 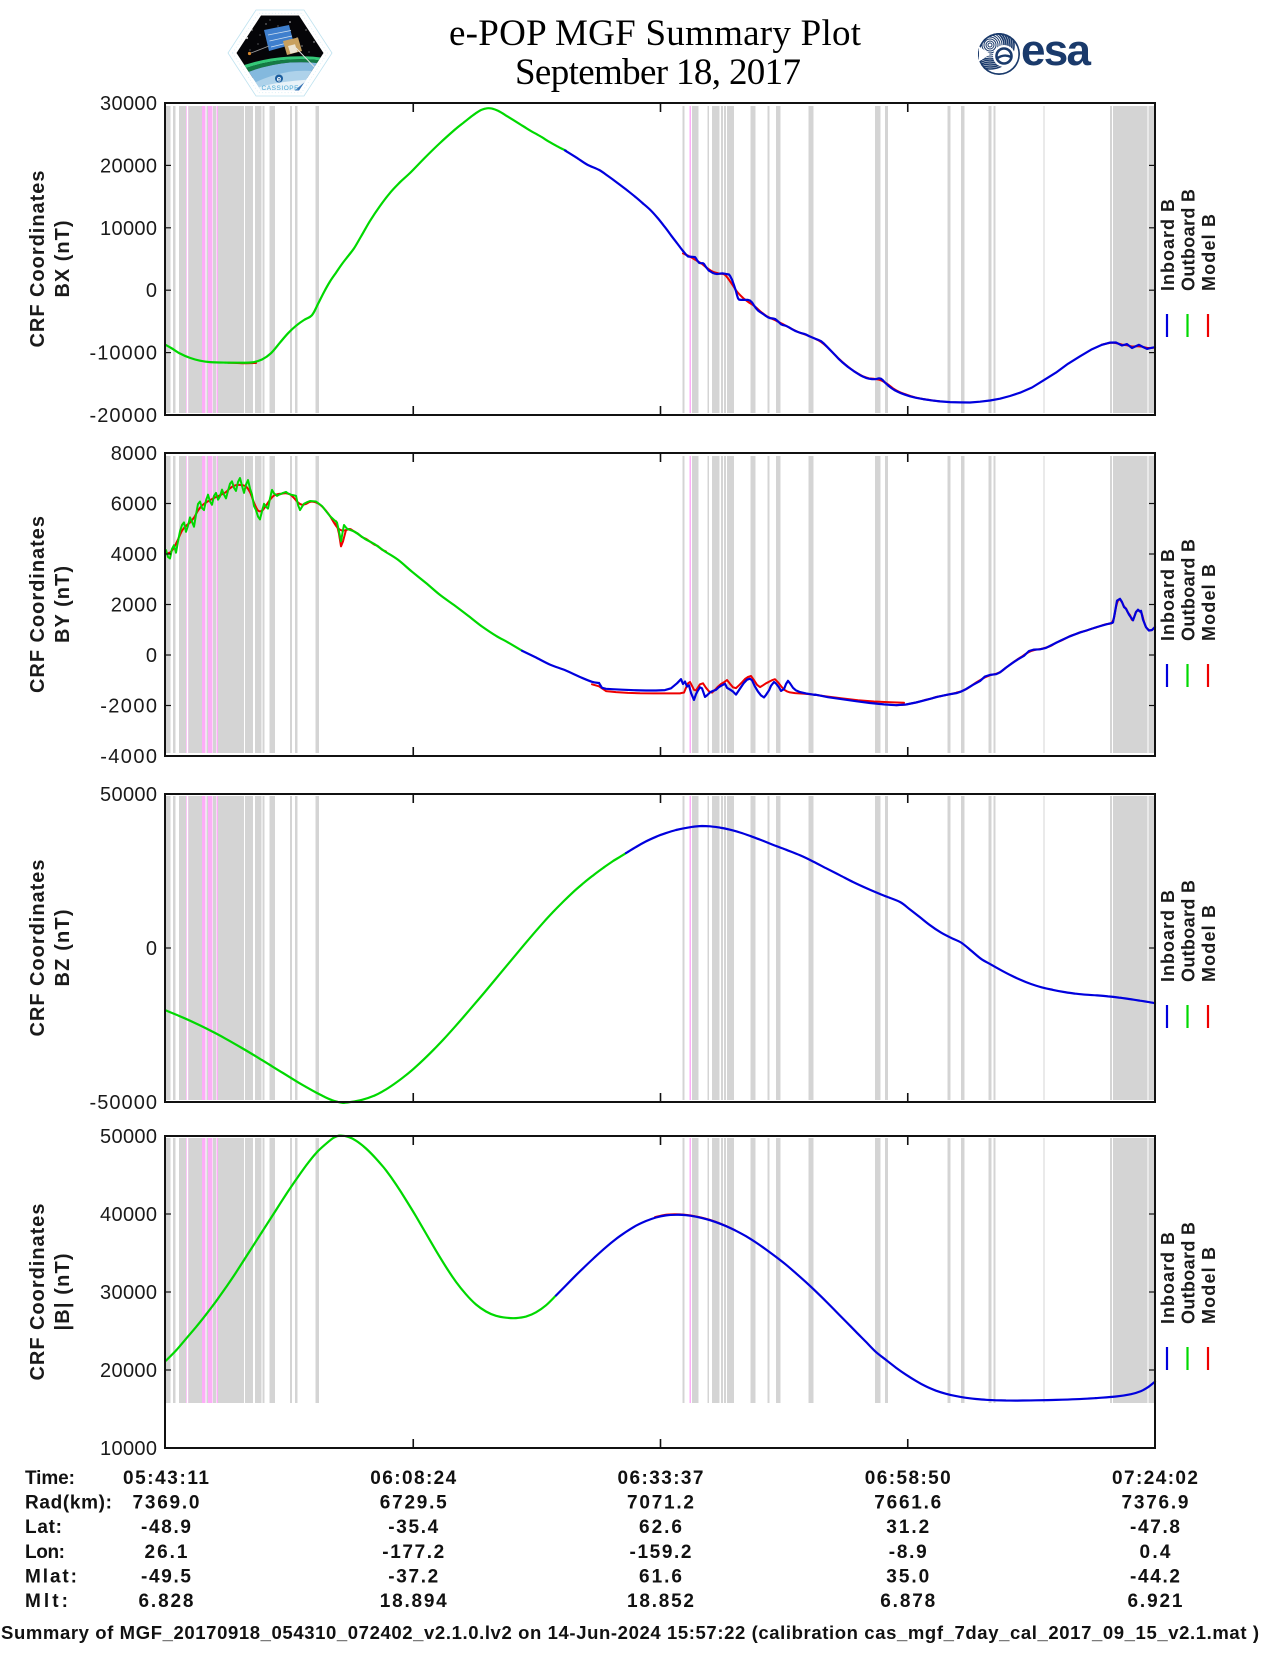 I want to click on svg-text: 6729.5, so click(x=413, y=1503).